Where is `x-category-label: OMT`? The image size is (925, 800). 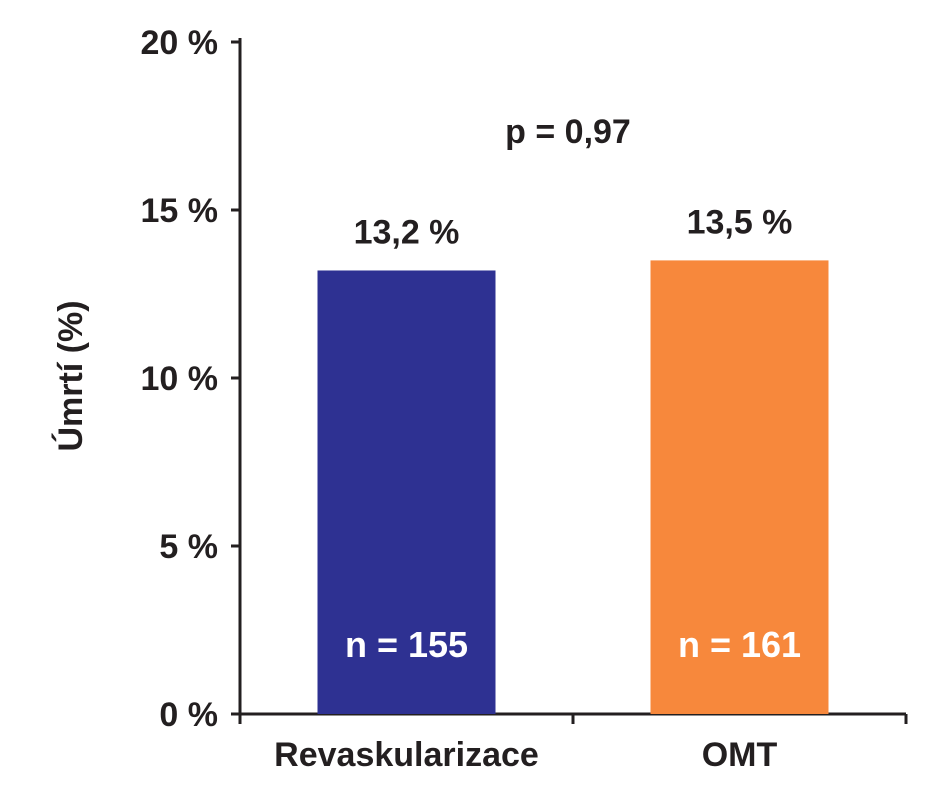 x-category-label: OMT is located at coordinates (740, 755).